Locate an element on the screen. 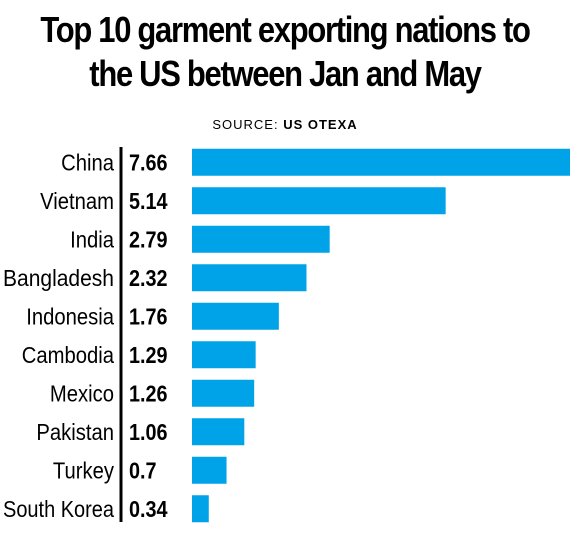 This screenshot has height=535, width=570. value-label: 7.66 is located at coordinates (148, 162).